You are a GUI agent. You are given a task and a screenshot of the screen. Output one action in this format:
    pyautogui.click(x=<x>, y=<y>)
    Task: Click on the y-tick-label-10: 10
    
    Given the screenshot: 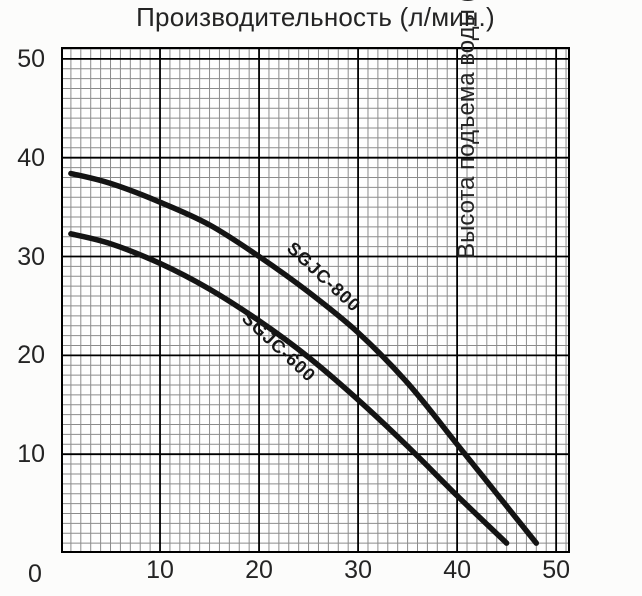 What is the action you would take?
    pyautogui.click(x=31, y=454)
    